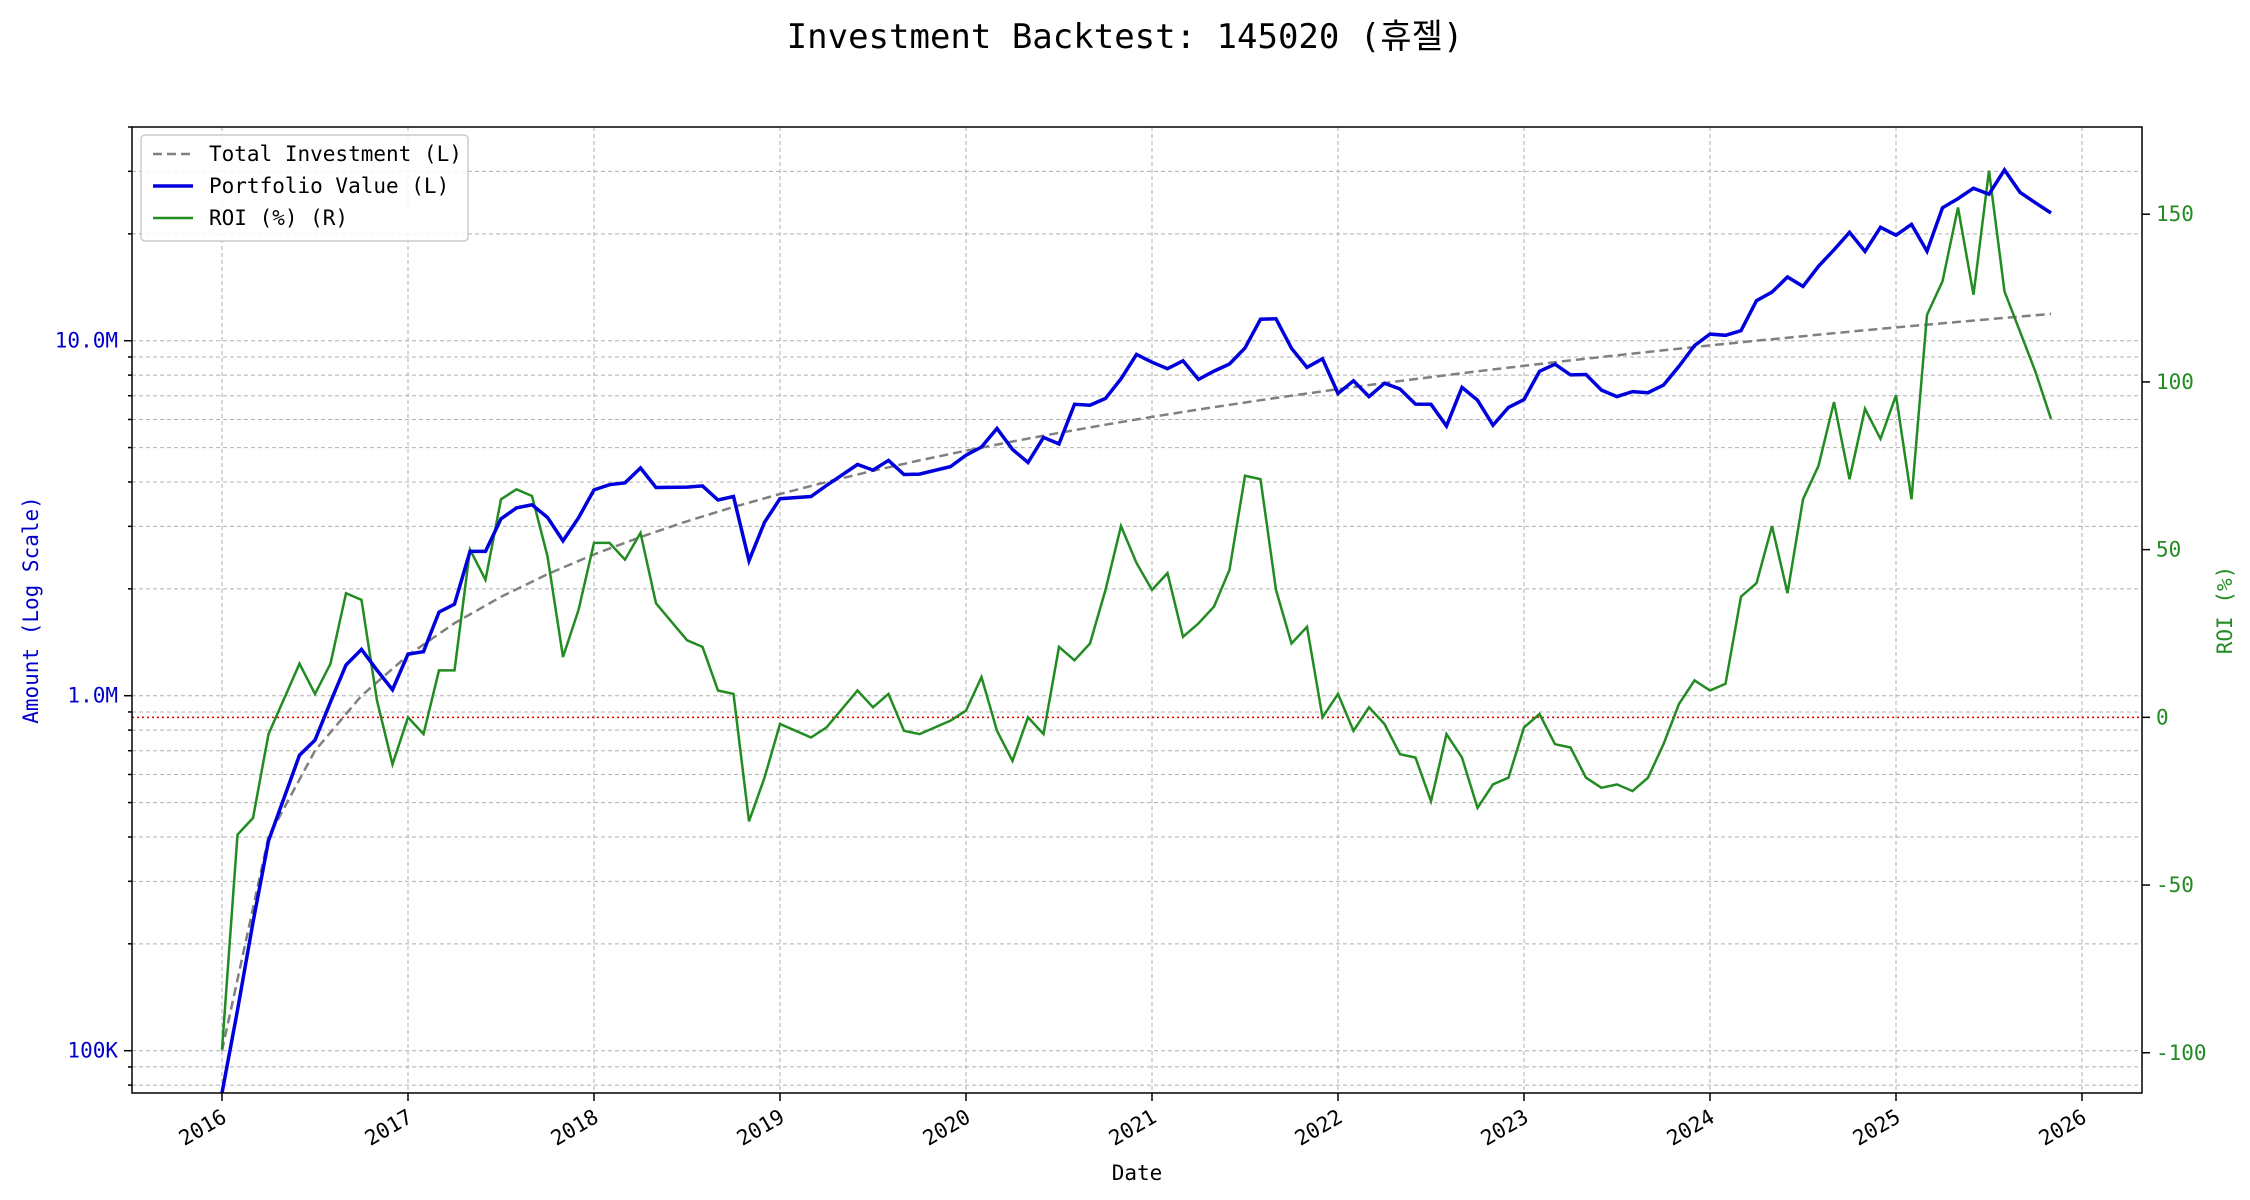 Image resolution: width=2250 pixels, height=1200 pixels. What do you see at coordinates (2168, 550) in the screenshot?
I see `right-tick-label: 50` at bounding box center [2168, 550].